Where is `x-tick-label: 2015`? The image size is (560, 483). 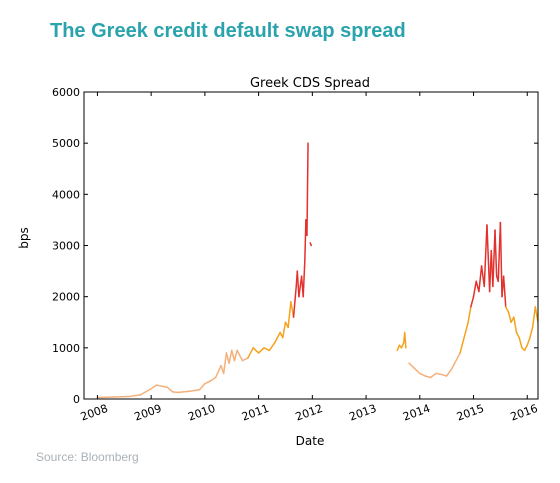
x-tick-label: 2015 is located at coordinates (470, 413).